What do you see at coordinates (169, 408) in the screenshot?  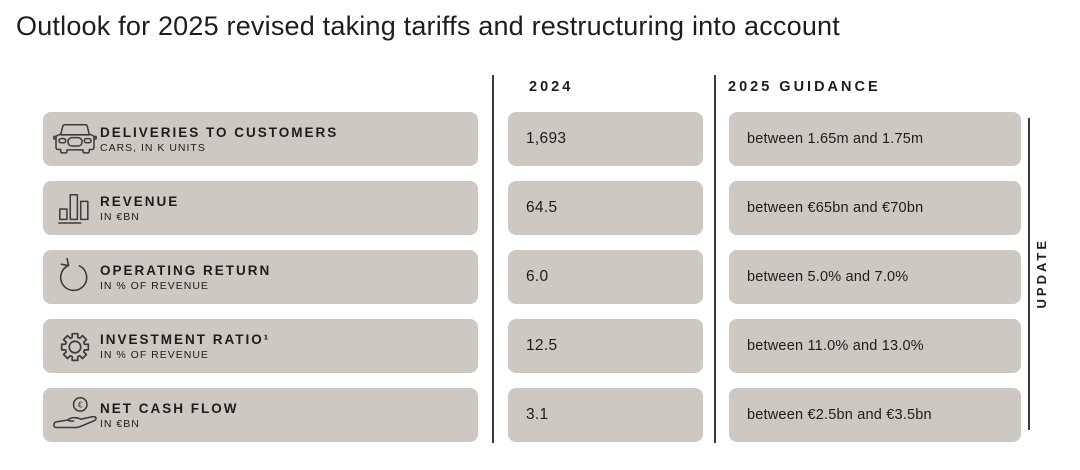 I see `metric-label: NET CASH FLOW` at bounding box center [169, 408].